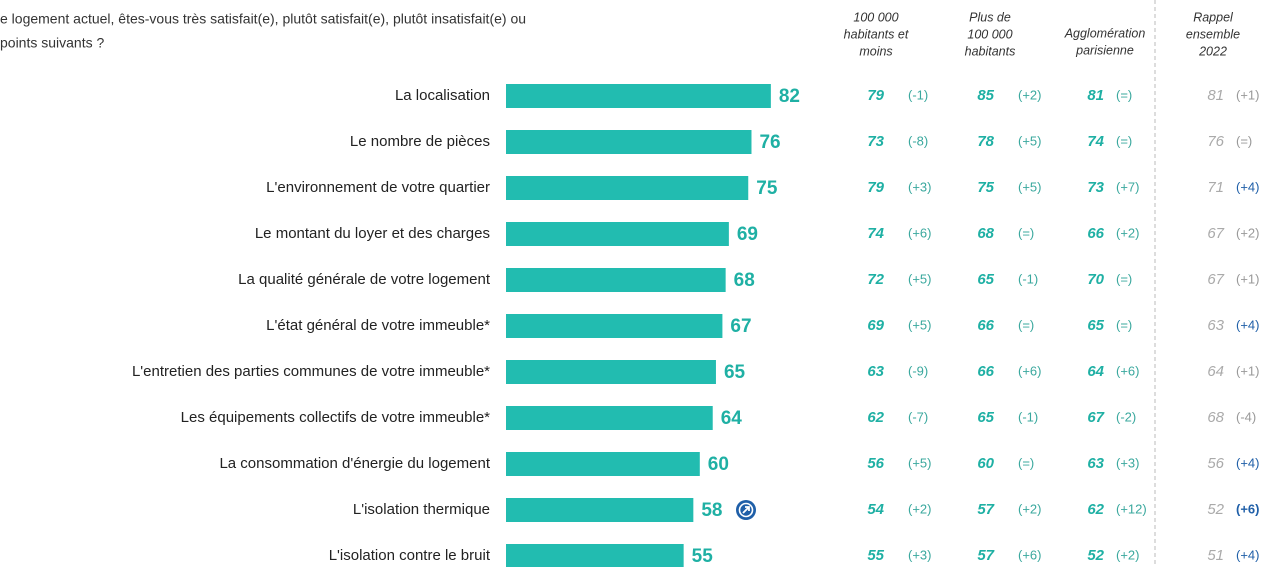 This screenshot has height=572, width=1269. Describe the element at coordinates (740, 326) in the screenshot. I see `value-label: 67` at that location.